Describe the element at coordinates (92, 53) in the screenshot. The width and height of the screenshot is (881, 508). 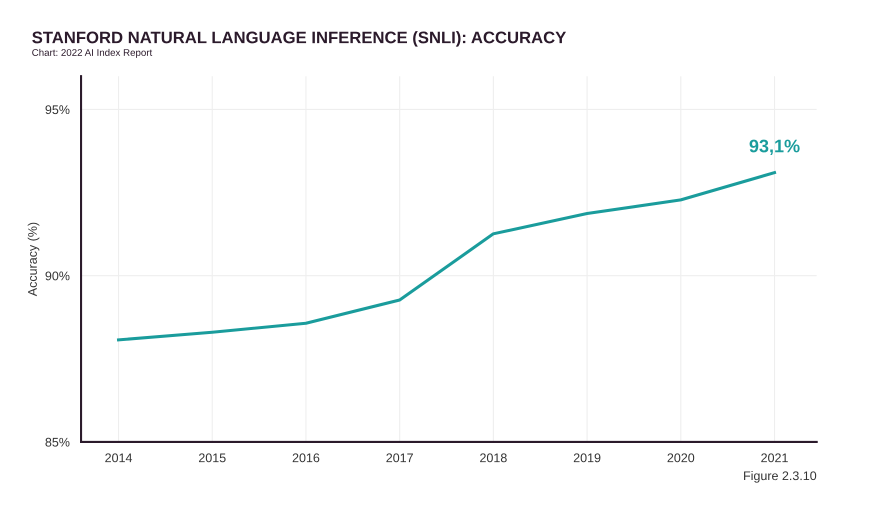
I see `chart-subtitle: Chart: 2022 AI Index Report` at that location.